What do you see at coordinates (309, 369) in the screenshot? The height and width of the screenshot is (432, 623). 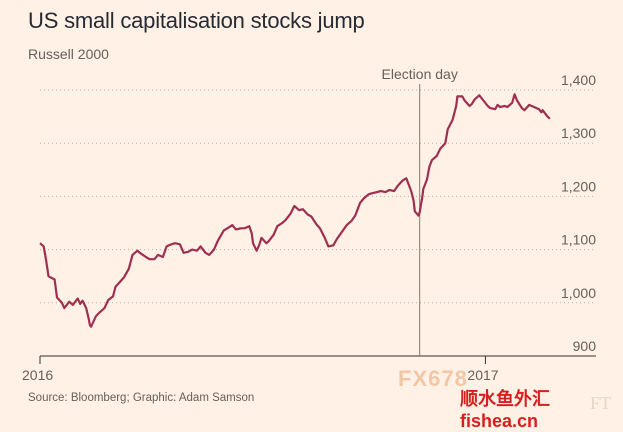 I see `x-axis: 2016 2017` at bounding box center [309, 369].